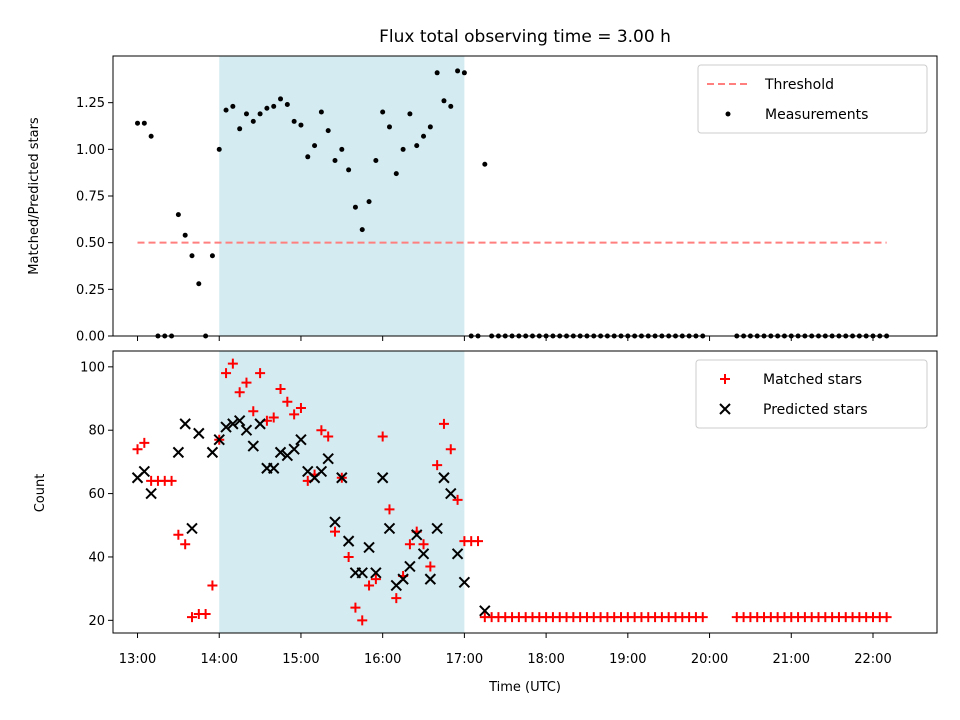  I want to click on x-tick-label: 18:00, so click(545, 659).